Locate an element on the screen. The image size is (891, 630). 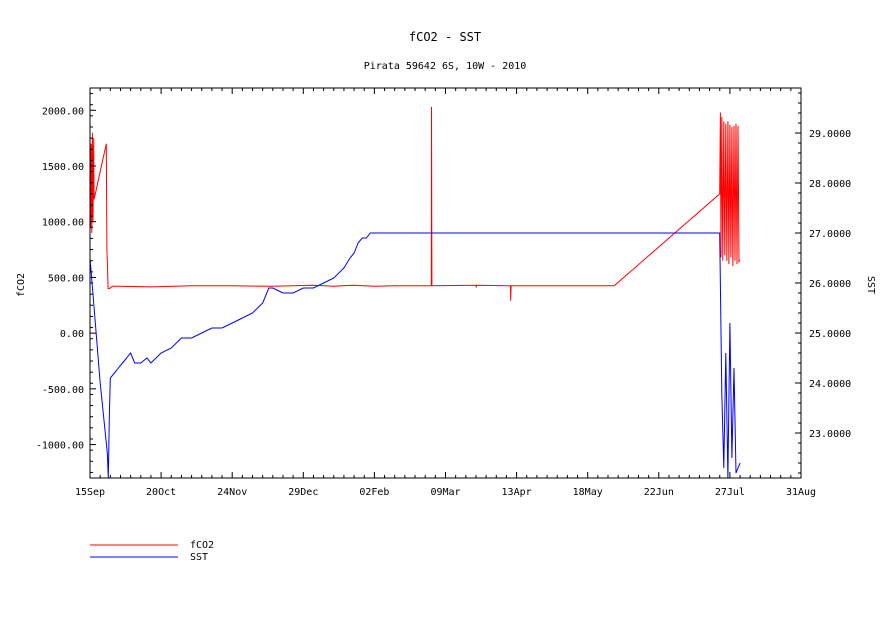
y-tick-label: 2000.00 is located at coordinates (63, 111).